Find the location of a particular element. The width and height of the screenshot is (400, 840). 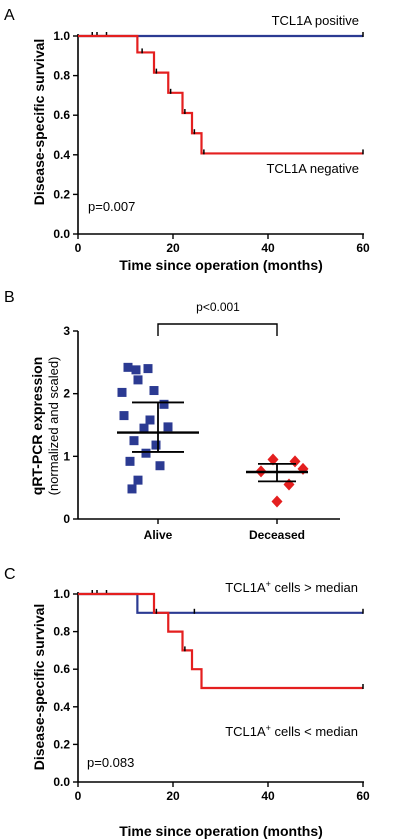

panel-a-y-tick-label: 1.0 is located at coordinates (61, 36).